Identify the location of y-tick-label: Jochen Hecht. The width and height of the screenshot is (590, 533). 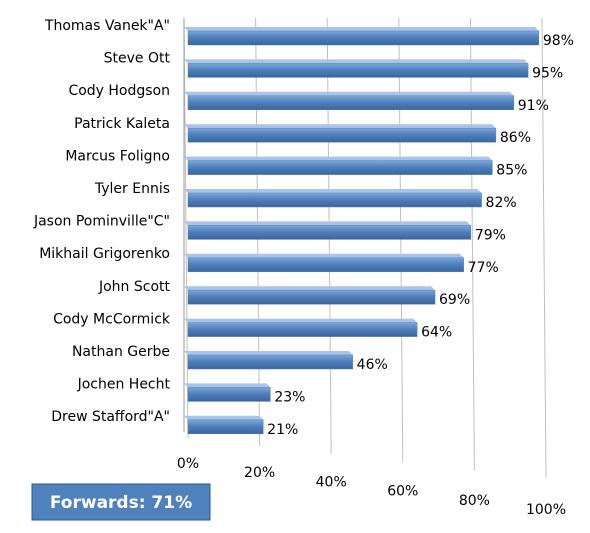
(124, 385).